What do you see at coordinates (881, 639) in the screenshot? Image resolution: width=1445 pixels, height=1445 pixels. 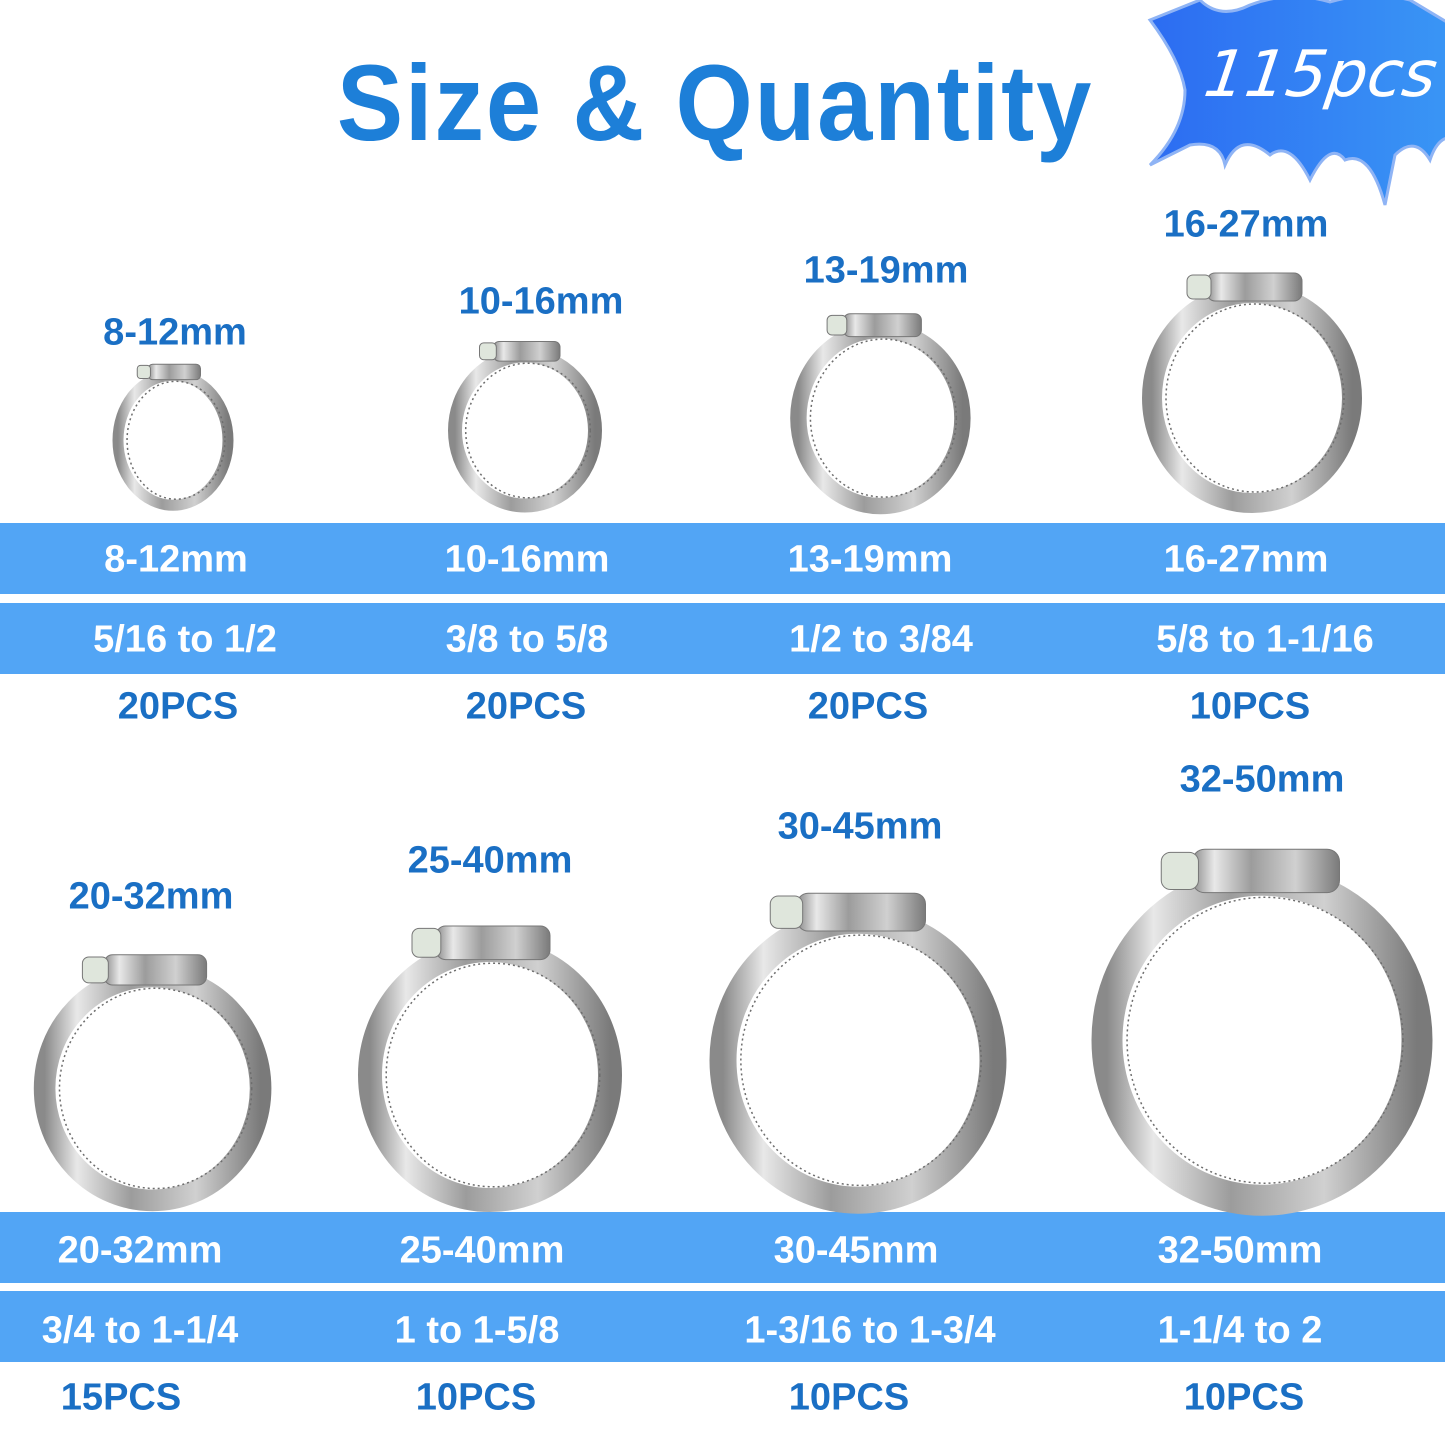 I see `inch-cell: 1/2 to 3/84` at bounding box center [881, 639].